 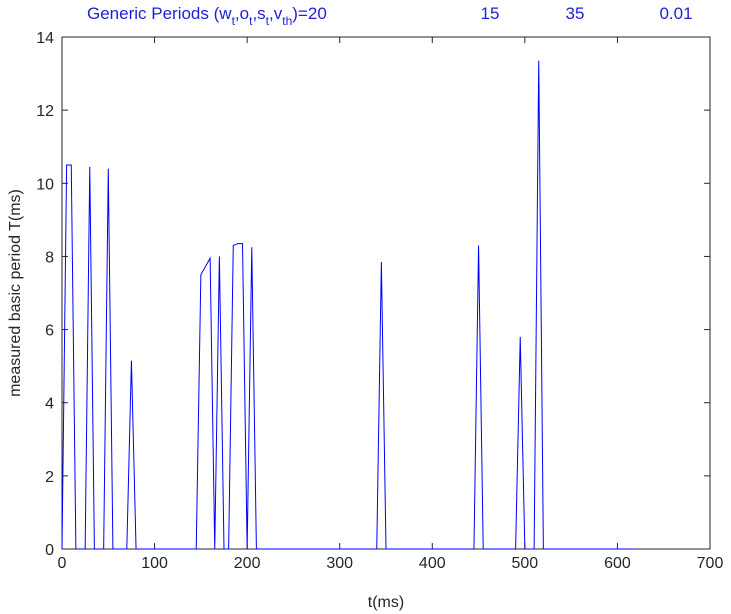 I want to click on title-segment: ,o, so click(x=242, y=13).